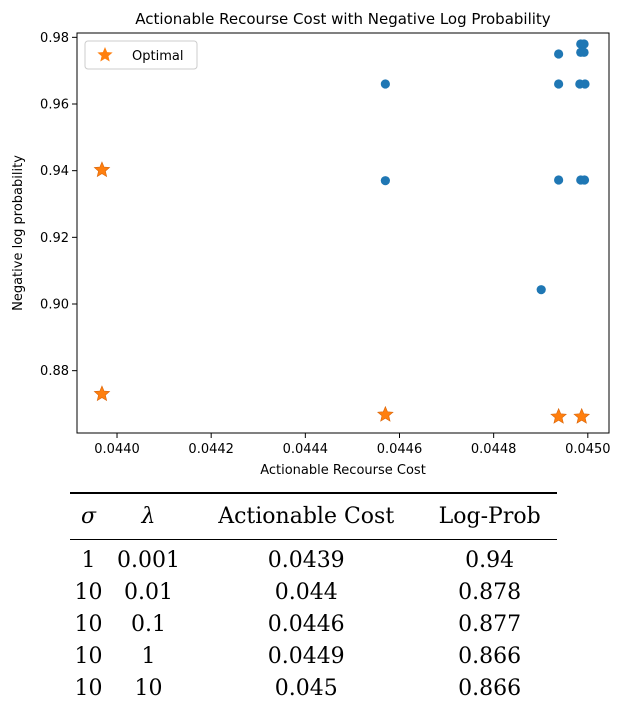 This screenshot has height=709, width=618. I want to click on y-tick-label: 0.88, so click(54, 371).